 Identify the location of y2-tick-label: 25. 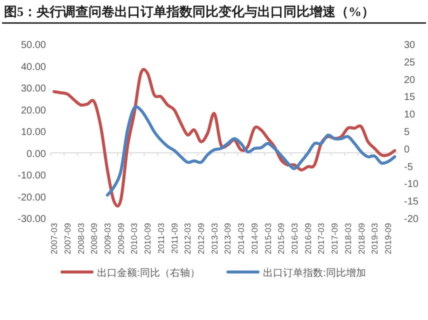
(410, 62).